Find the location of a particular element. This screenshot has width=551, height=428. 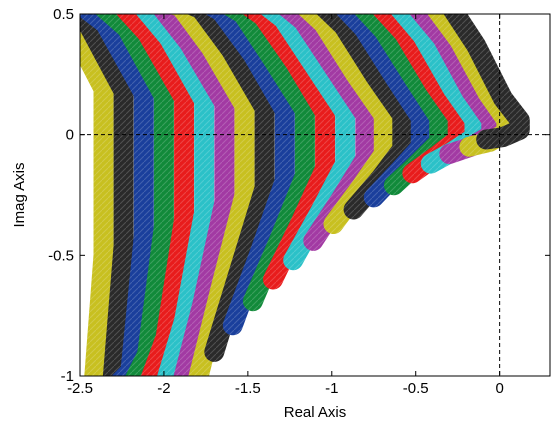

y-tick-label: -1 is located at coordinates (67, 376).